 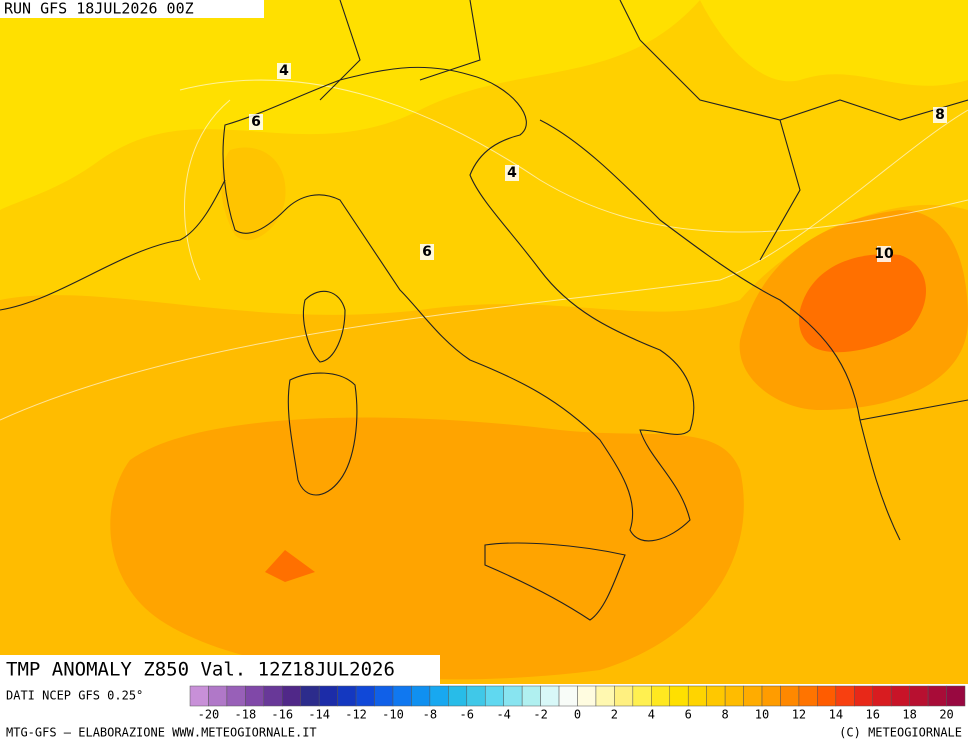 What do you see at coordinates (430, 715) in the screenshot?
I see `colorbar-tick-label: -8` at bounding box center [430, 715].